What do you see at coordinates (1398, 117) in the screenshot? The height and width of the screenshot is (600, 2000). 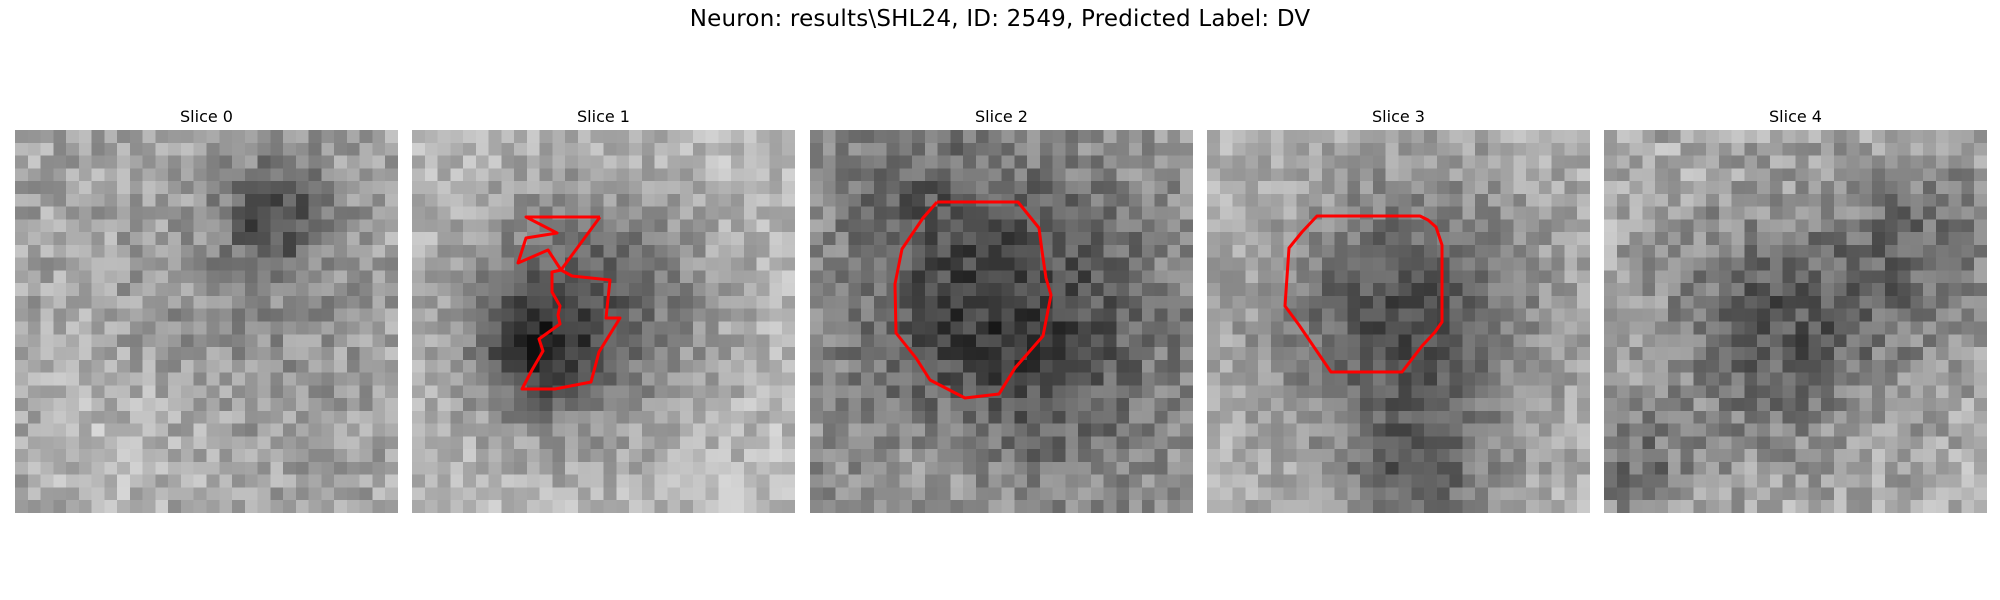 I see `slice-title: Slice 3` at bounding box center [1398, 117].